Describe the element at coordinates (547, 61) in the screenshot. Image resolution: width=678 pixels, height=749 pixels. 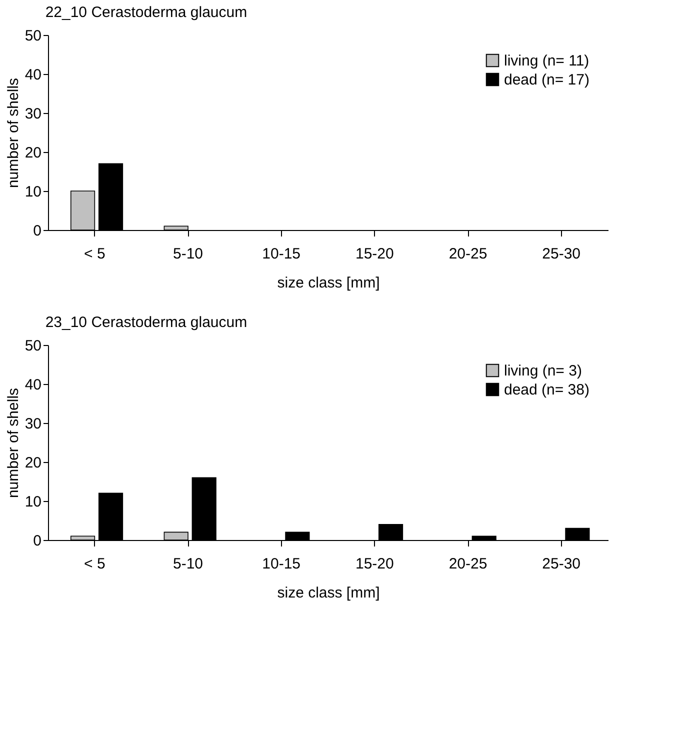
I see `legend-label: living (n= 11)` at that location.